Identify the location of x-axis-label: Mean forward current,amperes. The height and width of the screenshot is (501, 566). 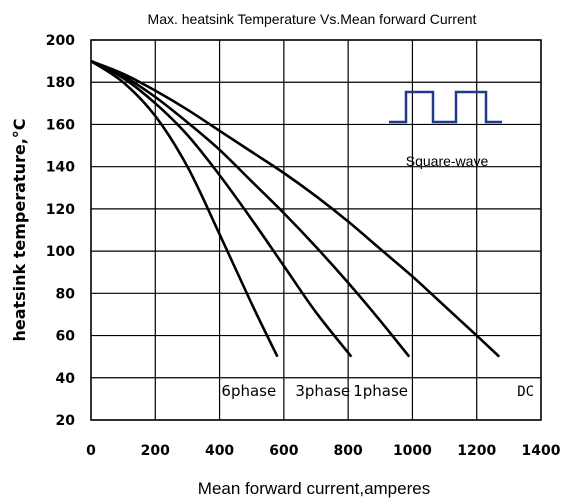
(314, 488).